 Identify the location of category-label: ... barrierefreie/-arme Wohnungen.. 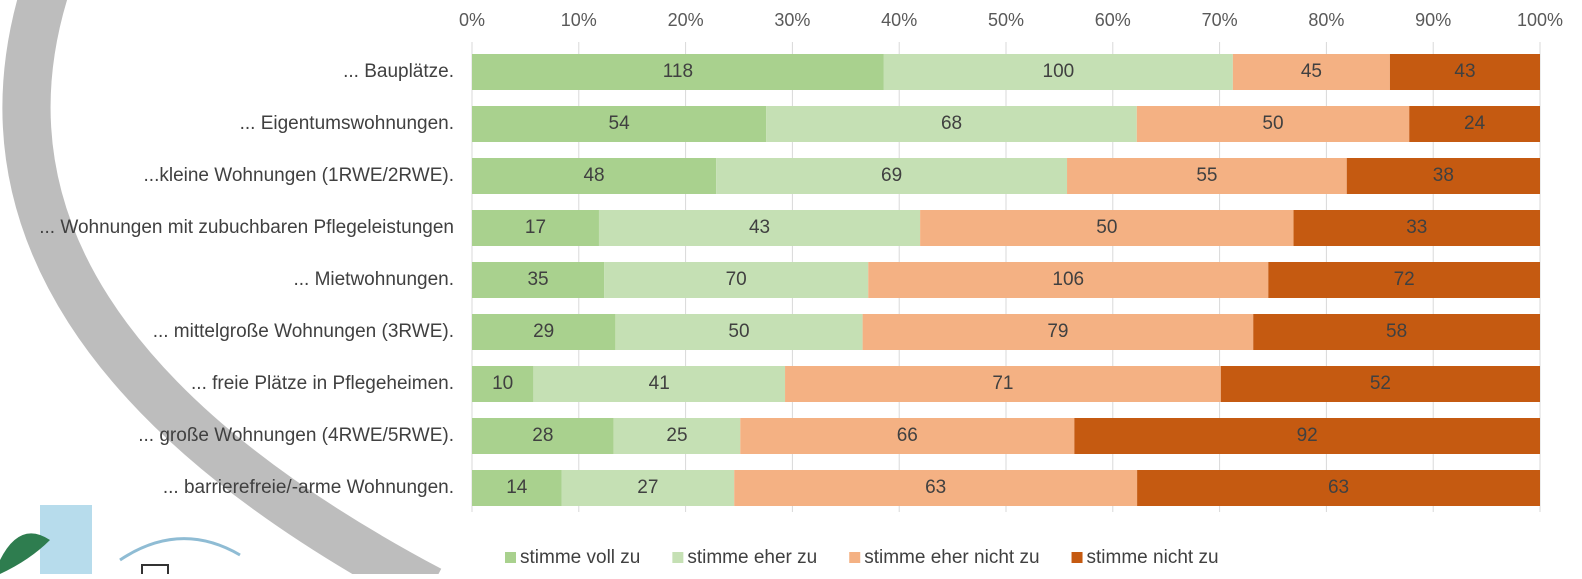
(308, 487).